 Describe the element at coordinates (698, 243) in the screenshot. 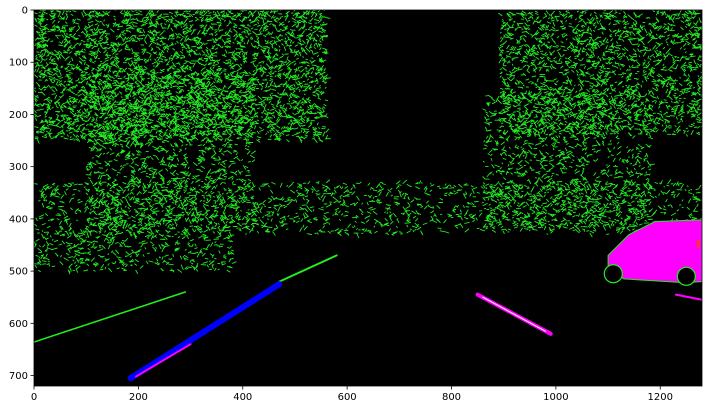

I see `car-taillight` at that location.